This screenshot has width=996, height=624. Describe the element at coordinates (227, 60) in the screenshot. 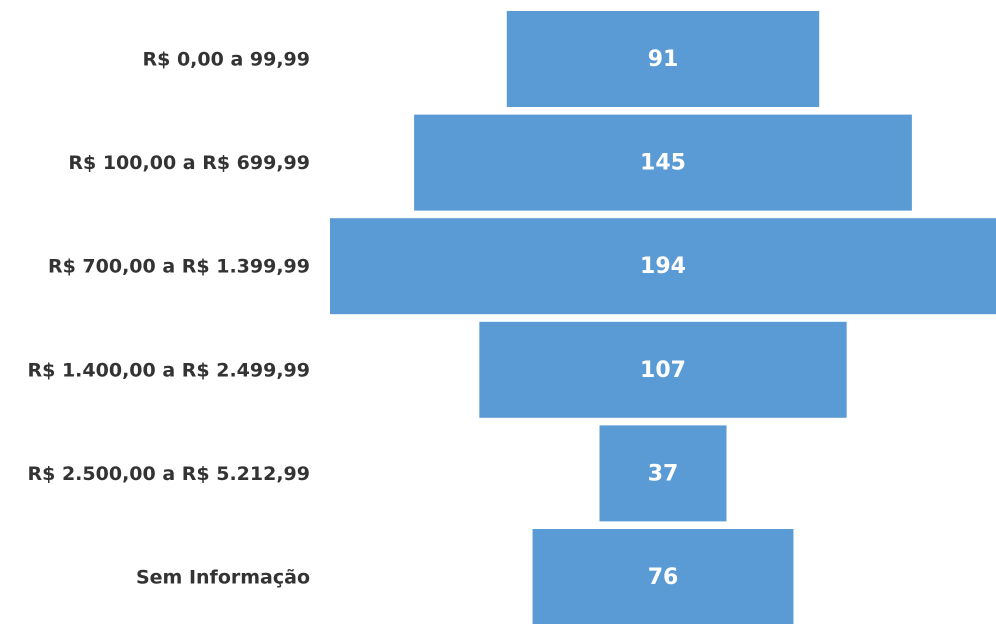

I see `category-label: R$ 0,00 a 99,99` at that location.